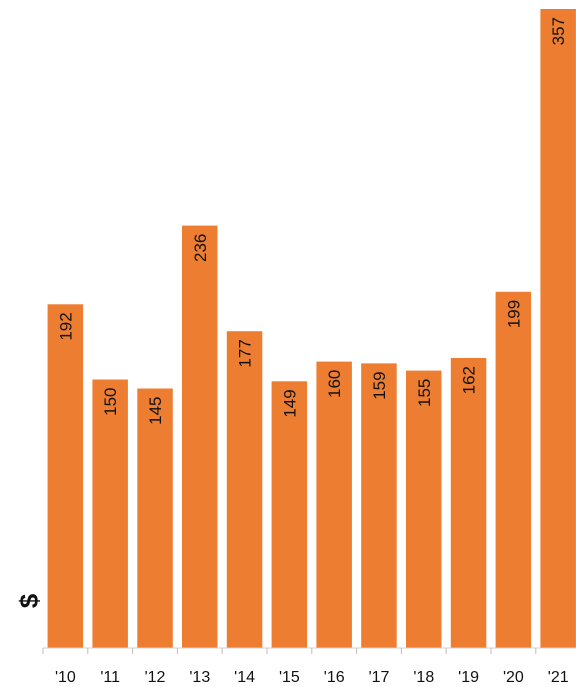  Describe the element at coordinates (200, 248) in the screenshot. I see `data-label-3: 236` at that location.